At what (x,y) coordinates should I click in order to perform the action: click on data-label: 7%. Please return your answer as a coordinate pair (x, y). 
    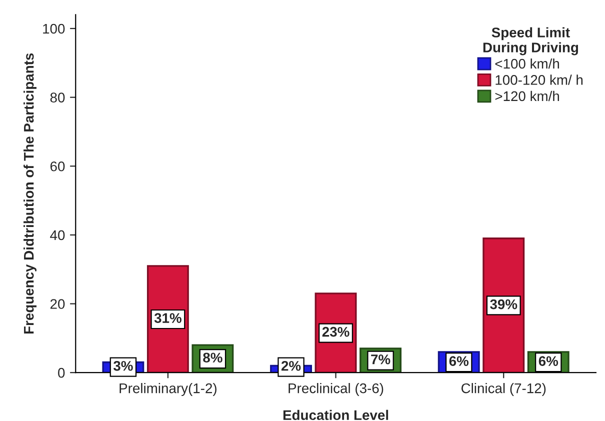
    Looking at the image, I should click on (380, 359).